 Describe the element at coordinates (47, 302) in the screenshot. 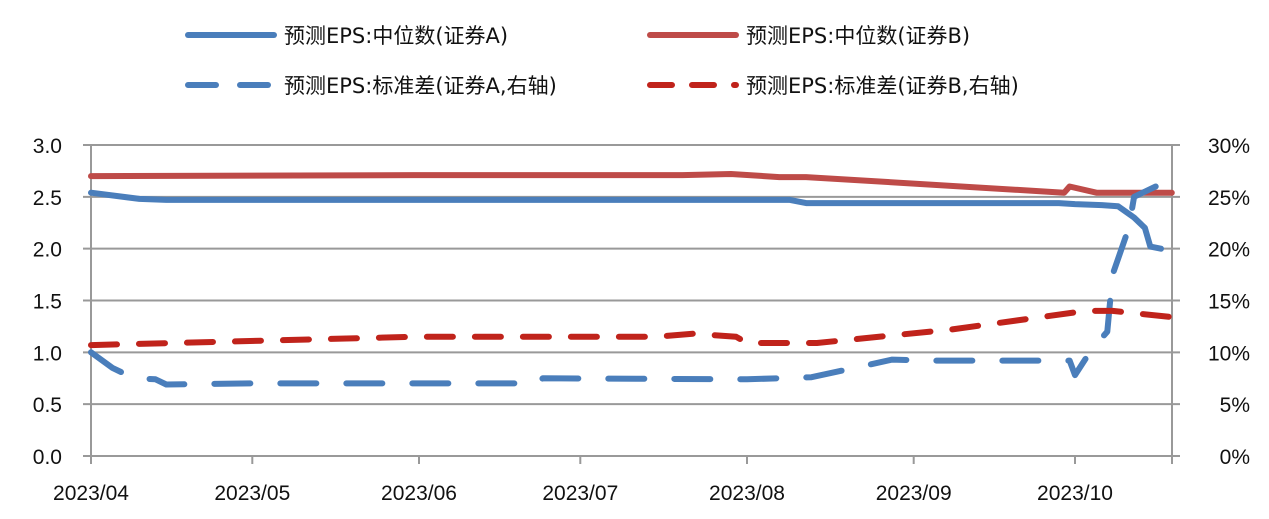

I see `y-left-tick-label: 1.5` at that location.